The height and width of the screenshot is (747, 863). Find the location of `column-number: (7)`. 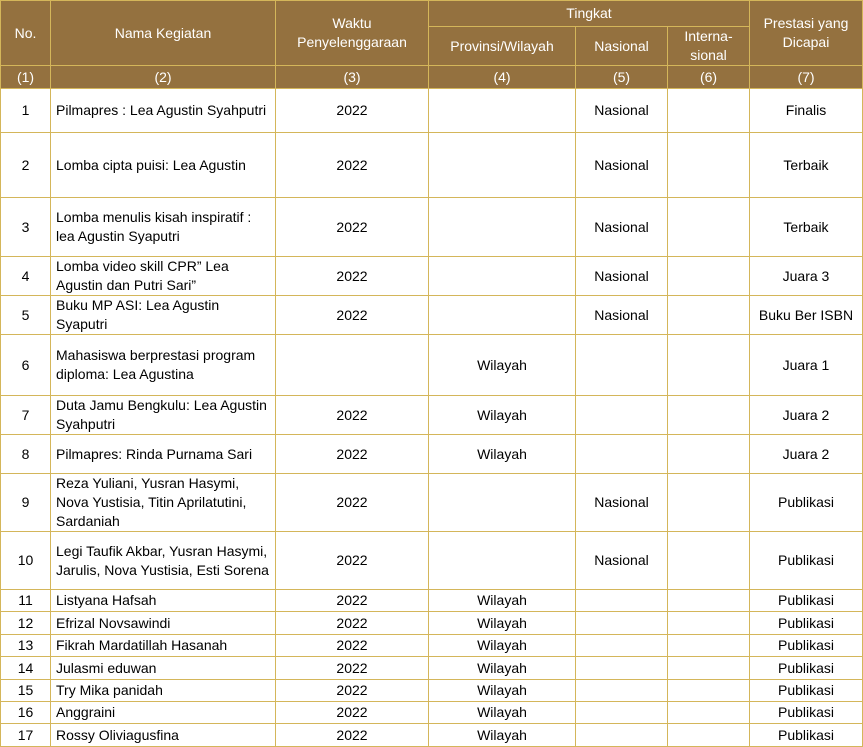

column-number: (7) is located at coordinates (806, 77).